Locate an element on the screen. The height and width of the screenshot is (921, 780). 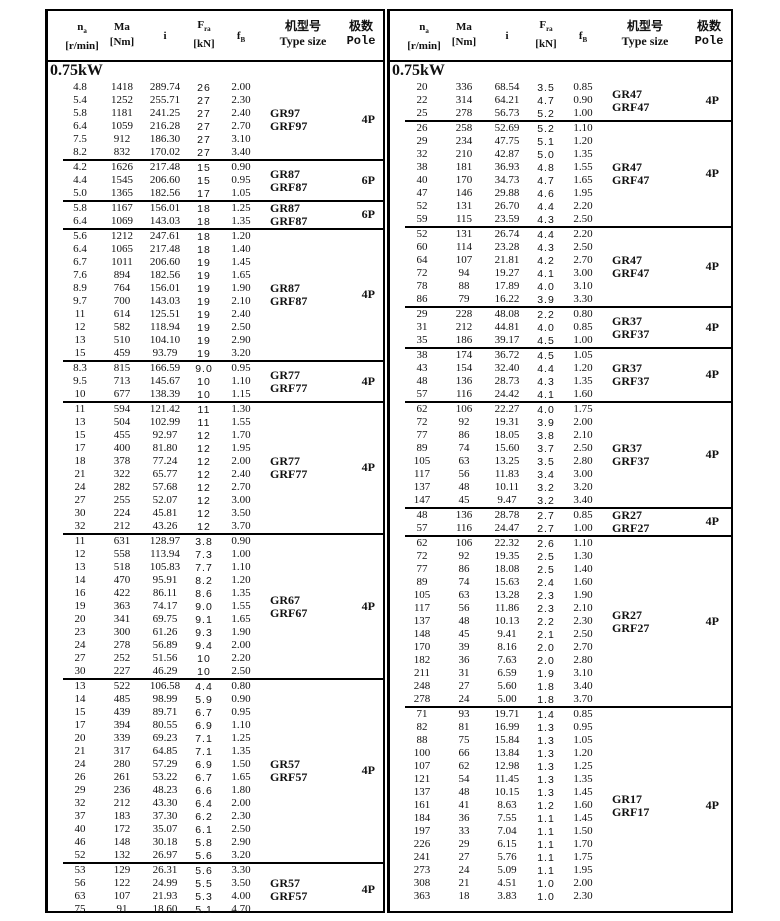
table-row: 86 79 16.22 3.9 3.30 is located at coordinates (568, 299).